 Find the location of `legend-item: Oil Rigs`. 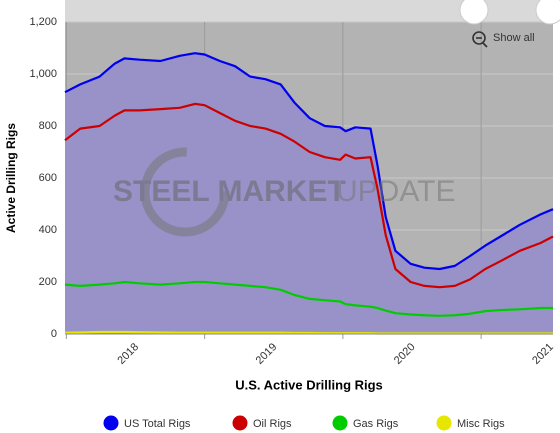

legend-item: Oil Rigs is located at coordinates (262, 423).